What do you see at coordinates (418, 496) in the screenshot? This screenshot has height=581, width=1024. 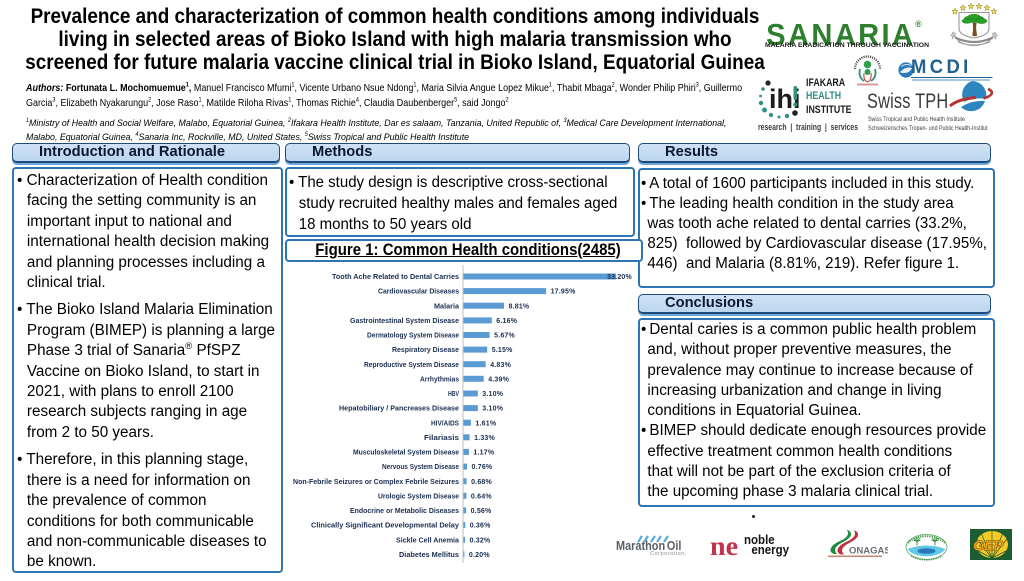 I see `svg-text: Urologic System Disease` at bounding box center [418, 496].